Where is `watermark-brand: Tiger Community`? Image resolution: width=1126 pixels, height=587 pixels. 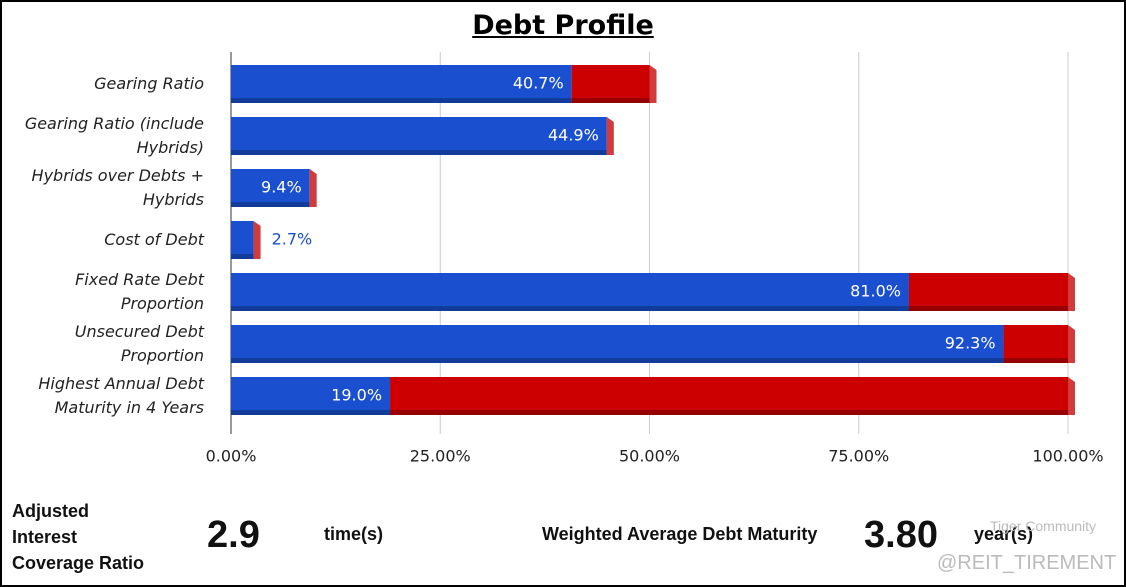
watermark-brand: Tiger Community is located at coordinates (1043, 526).